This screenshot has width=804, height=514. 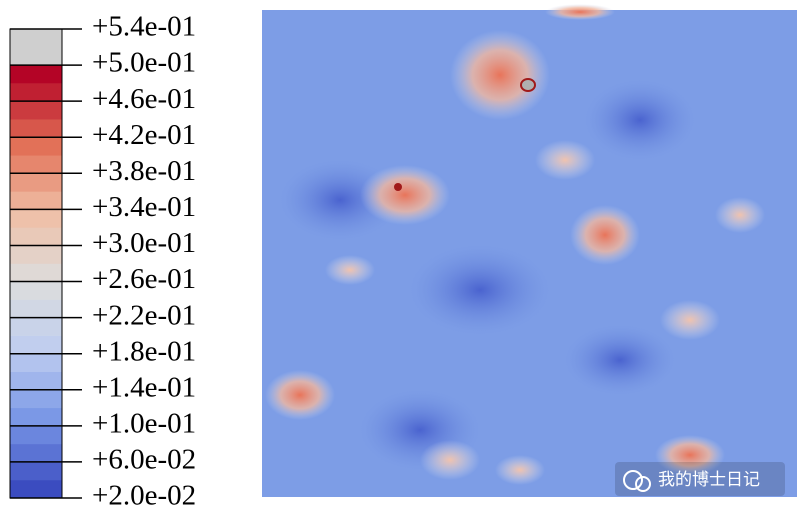 What do you see at coordinates (36, 47) in the screenshot?
I see `legend-top-band` at bounding box center [36, 47].